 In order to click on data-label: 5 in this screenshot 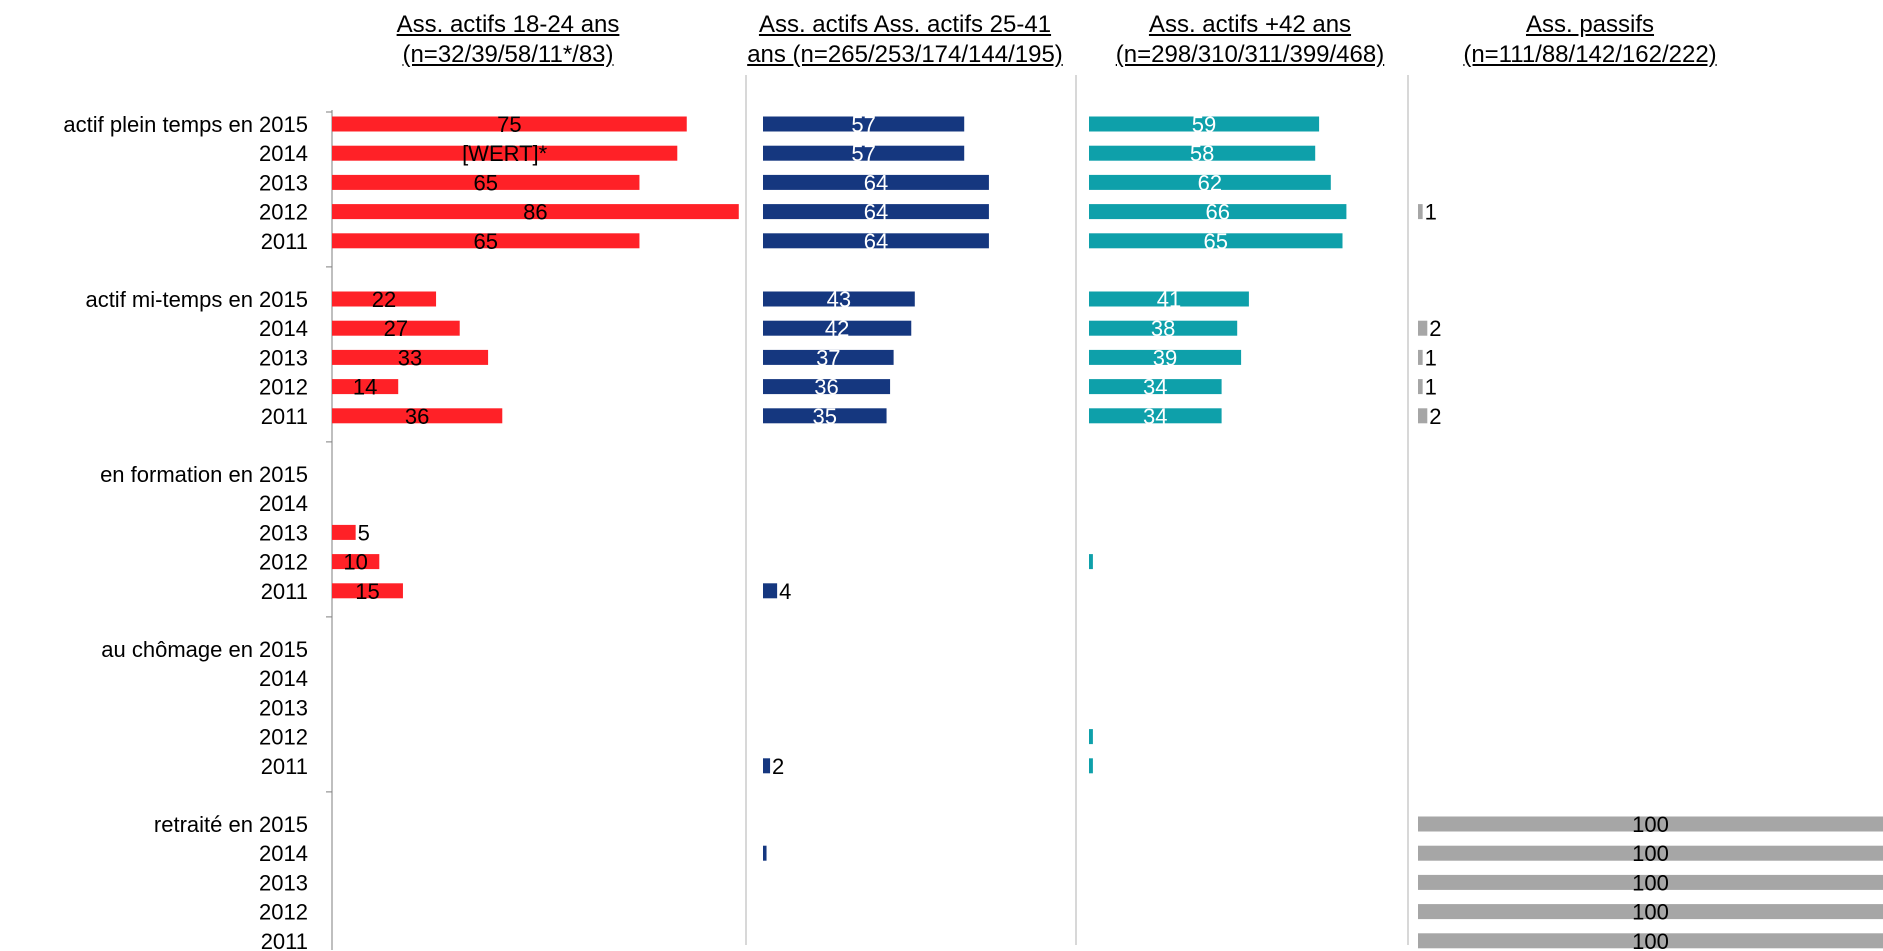, I will do `click(364, 532)`.